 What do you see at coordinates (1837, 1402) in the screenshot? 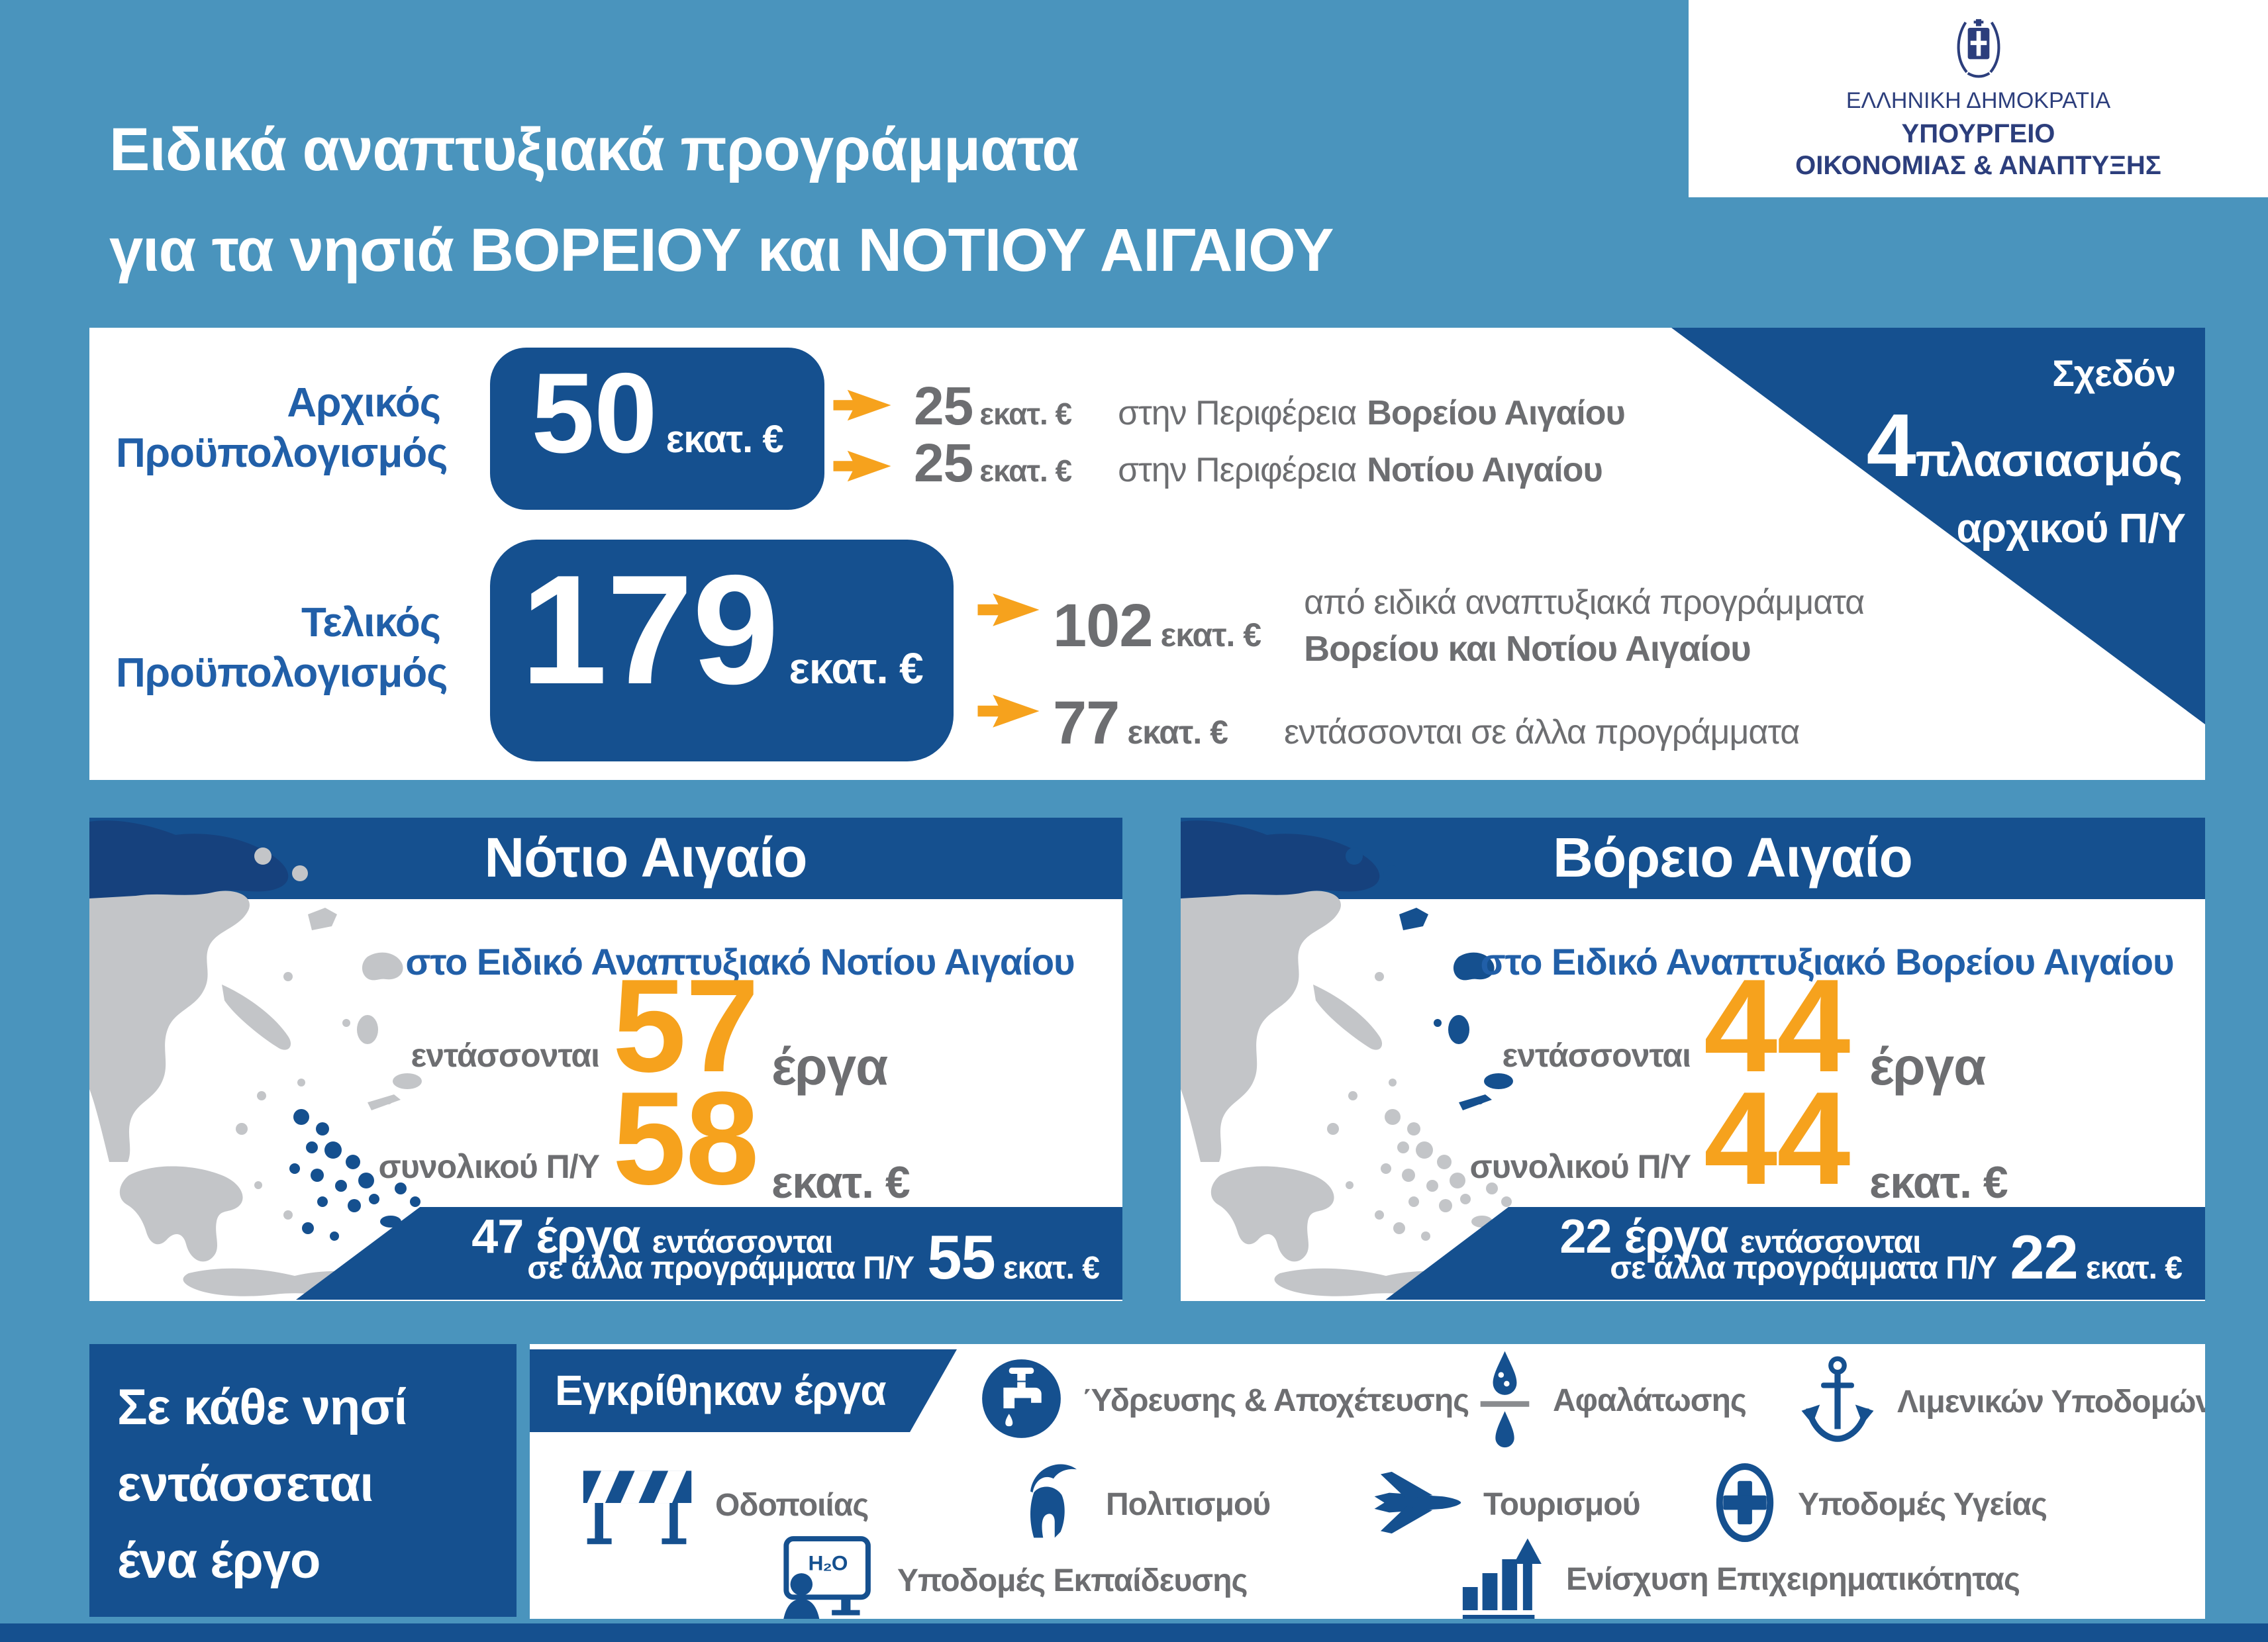
I see `anchor-icon` at bounding box center [1837, 1402].